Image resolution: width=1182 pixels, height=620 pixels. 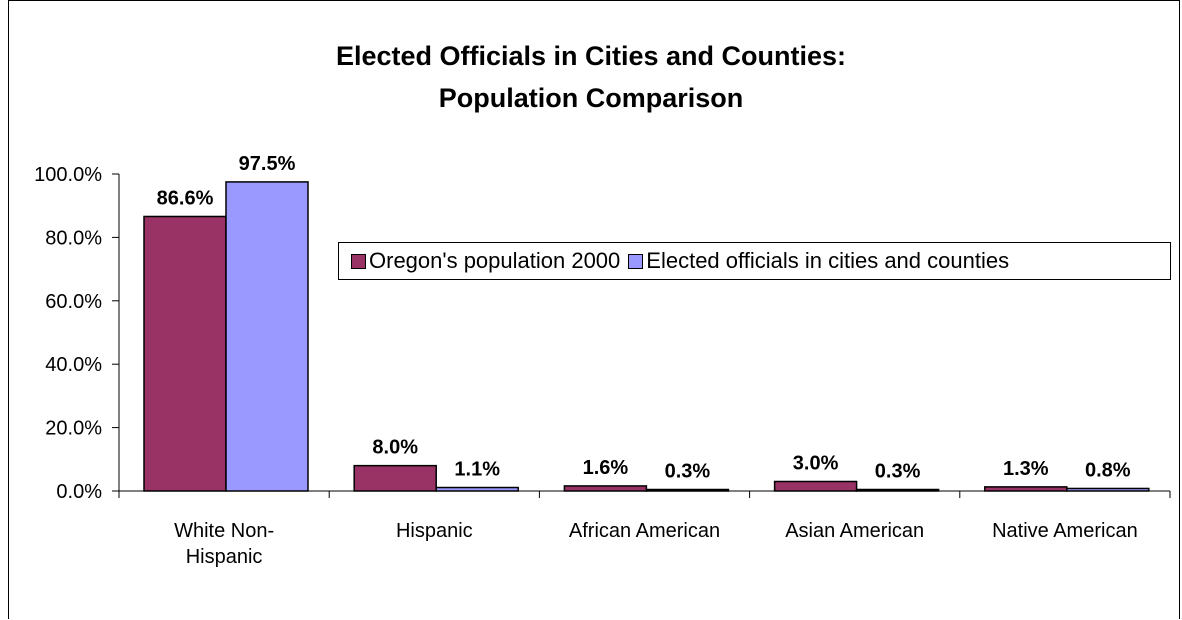 What do you see at coordinates (267, 164) in the screenshot?
I see `data-label: 97.5%` at bounding box center [267, 164].